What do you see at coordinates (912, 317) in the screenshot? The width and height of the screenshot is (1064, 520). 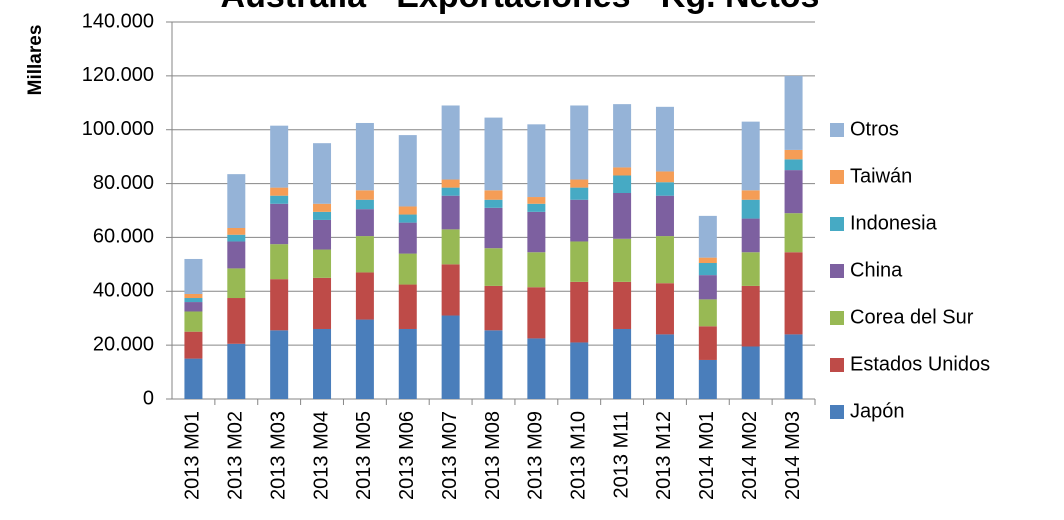 I see `legend-label: Corea del Sur` at bounding box center [912, 317].